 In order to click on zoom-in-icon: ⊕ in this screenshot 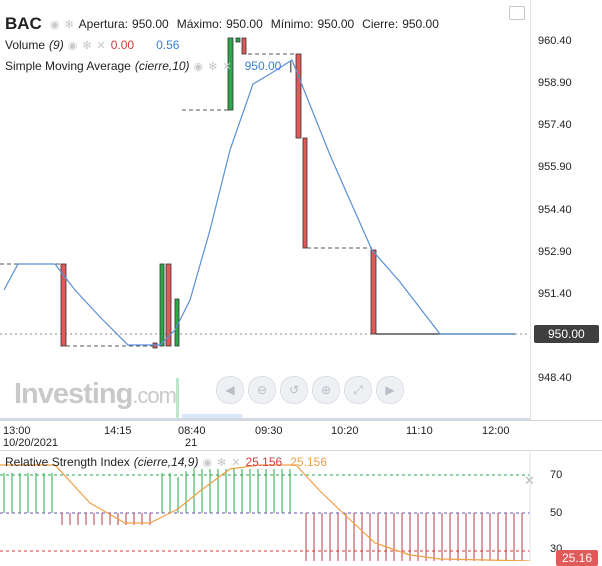, I will do `click(326, 390)`.